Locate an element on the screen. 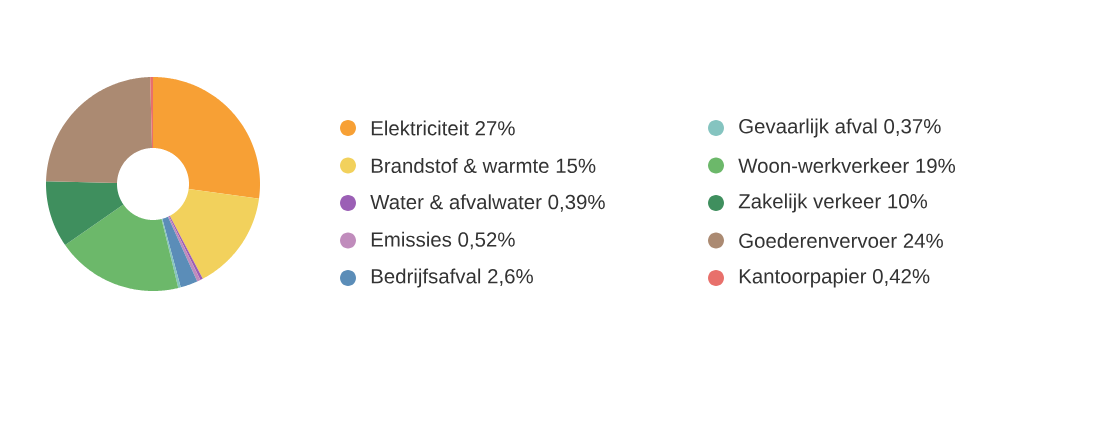  data-label: 0,52% is located at coordinates (486, 241).